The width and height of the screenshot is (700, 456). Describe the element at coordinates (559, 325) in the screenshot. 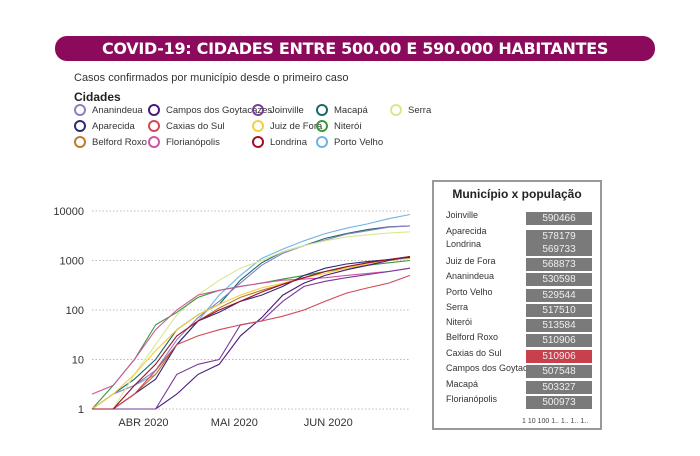

I see `bar: 513584` at that location.